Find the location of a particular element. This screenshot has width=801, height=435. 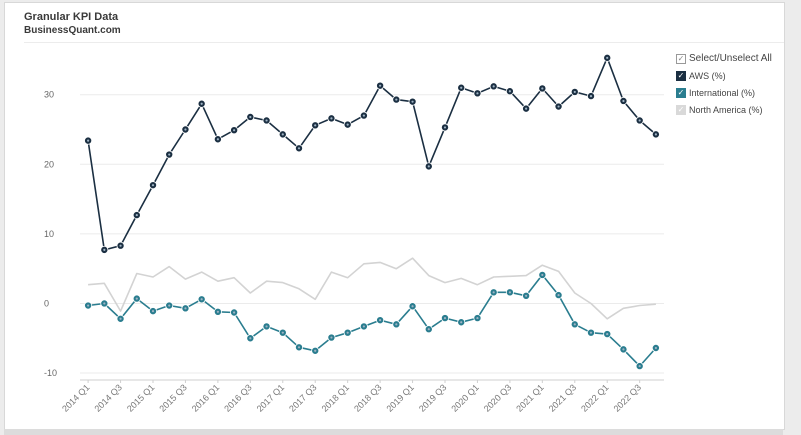

x-tick-label: 2016 Q3 is located at coordinates (237, 397).